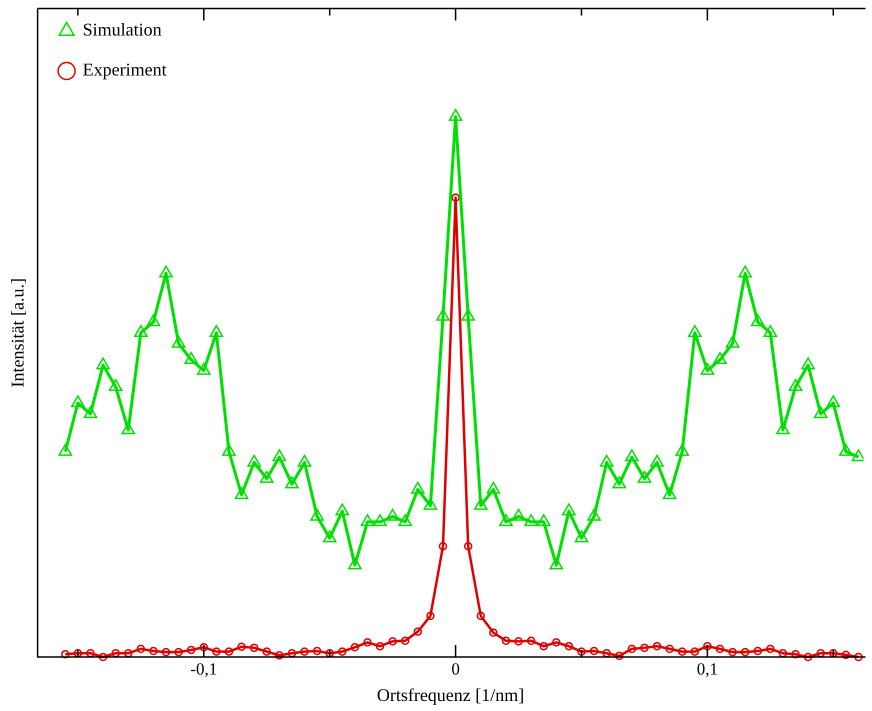 The height and width of the screenshot is (711, 872). I want to click on x-tick-label: -0,1, so click(204, 669).